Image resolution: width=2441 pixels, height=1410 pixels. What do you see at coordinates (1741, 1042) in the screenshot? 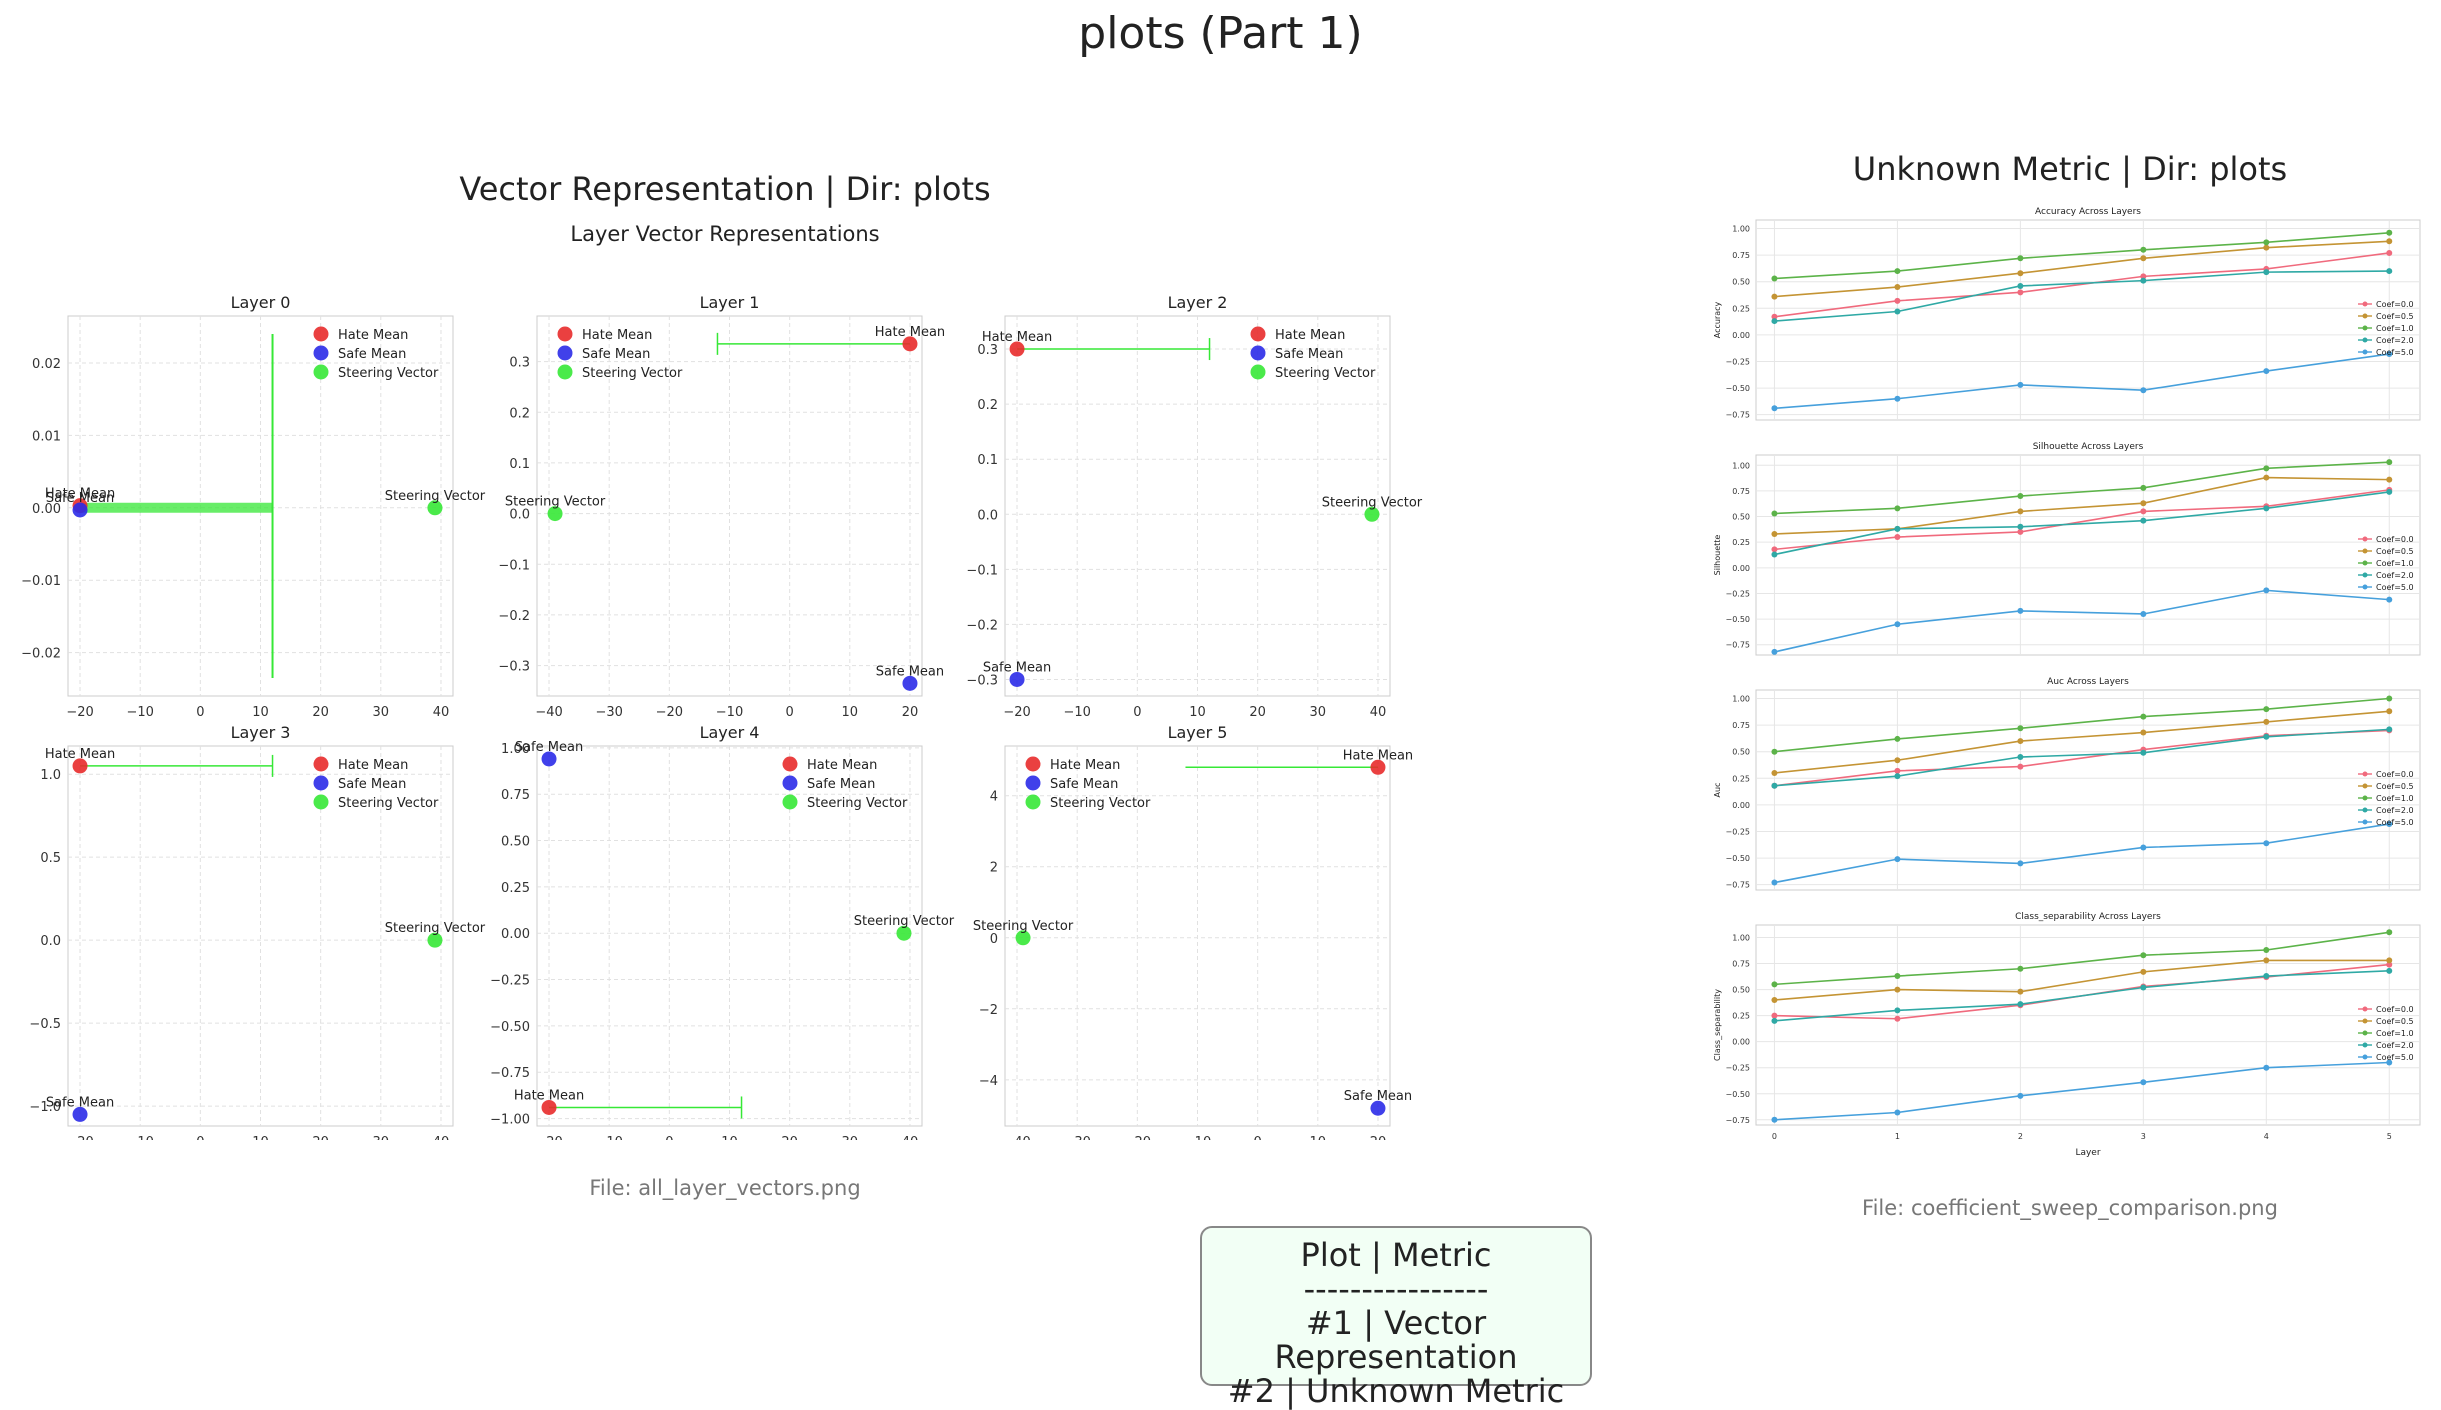
I see `y-tick-label: 0.00` at bounding box center [1741, 1042].